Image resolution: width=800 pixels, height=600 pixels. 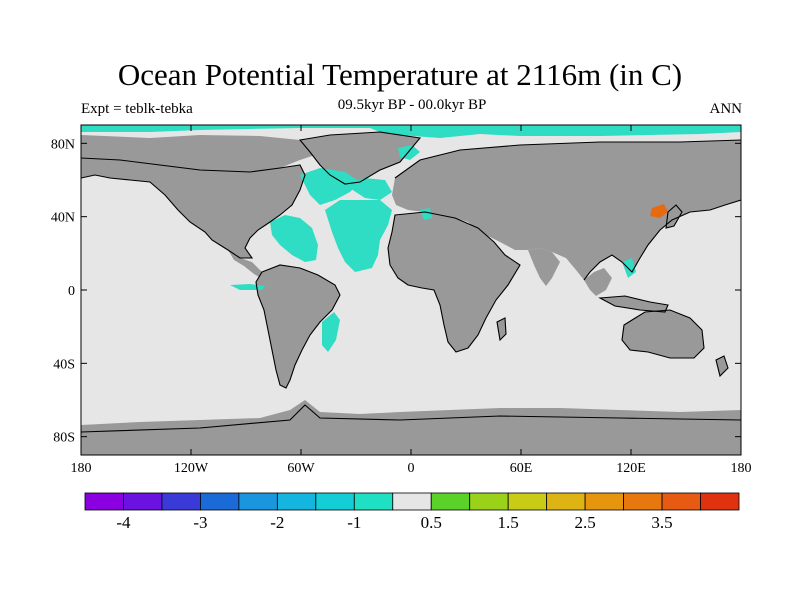 I want to click on cold-arctic-band, so click(x=411, y=131).